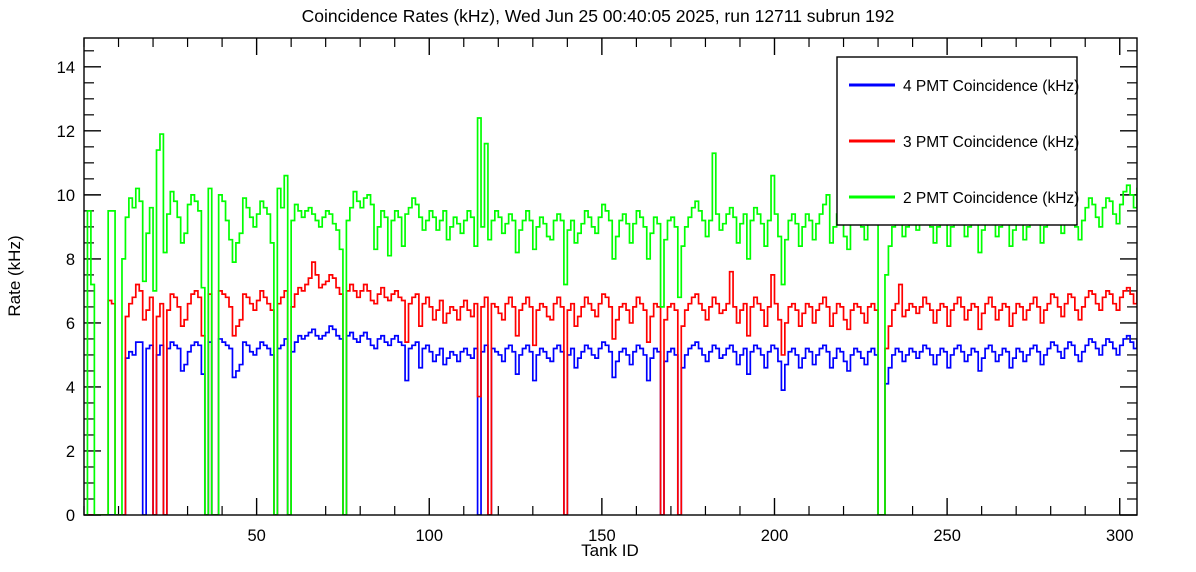 Image resolution: width=1196 pixels, height=572 pixels. What do you see at coordinates (991, 198) in the screenshot?
I see `legend-entry-label: 2 PMT Coincidence (kHz)` at bounding box center [991, 198].